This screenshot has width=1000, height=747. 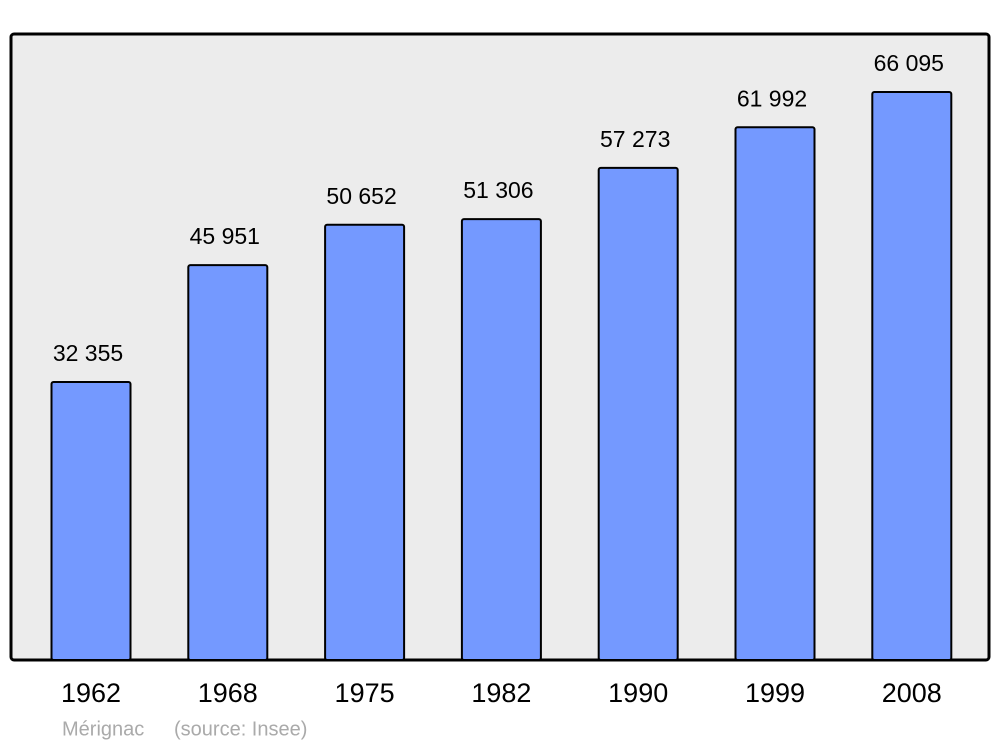 What do you see at coordinates (365, 693) in the screenshot?
I see `x-tick-label: 1975` at bounding box center [365, 693].